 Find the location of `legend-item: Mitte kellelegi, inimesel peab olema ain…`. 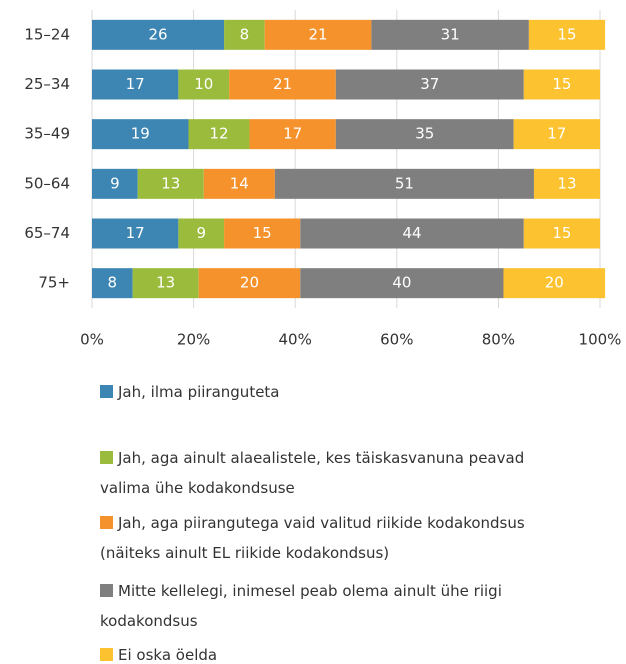

legend-item: Mitte kellelegi, inimesel peab olema ain… is located at coordinates (335, 606).